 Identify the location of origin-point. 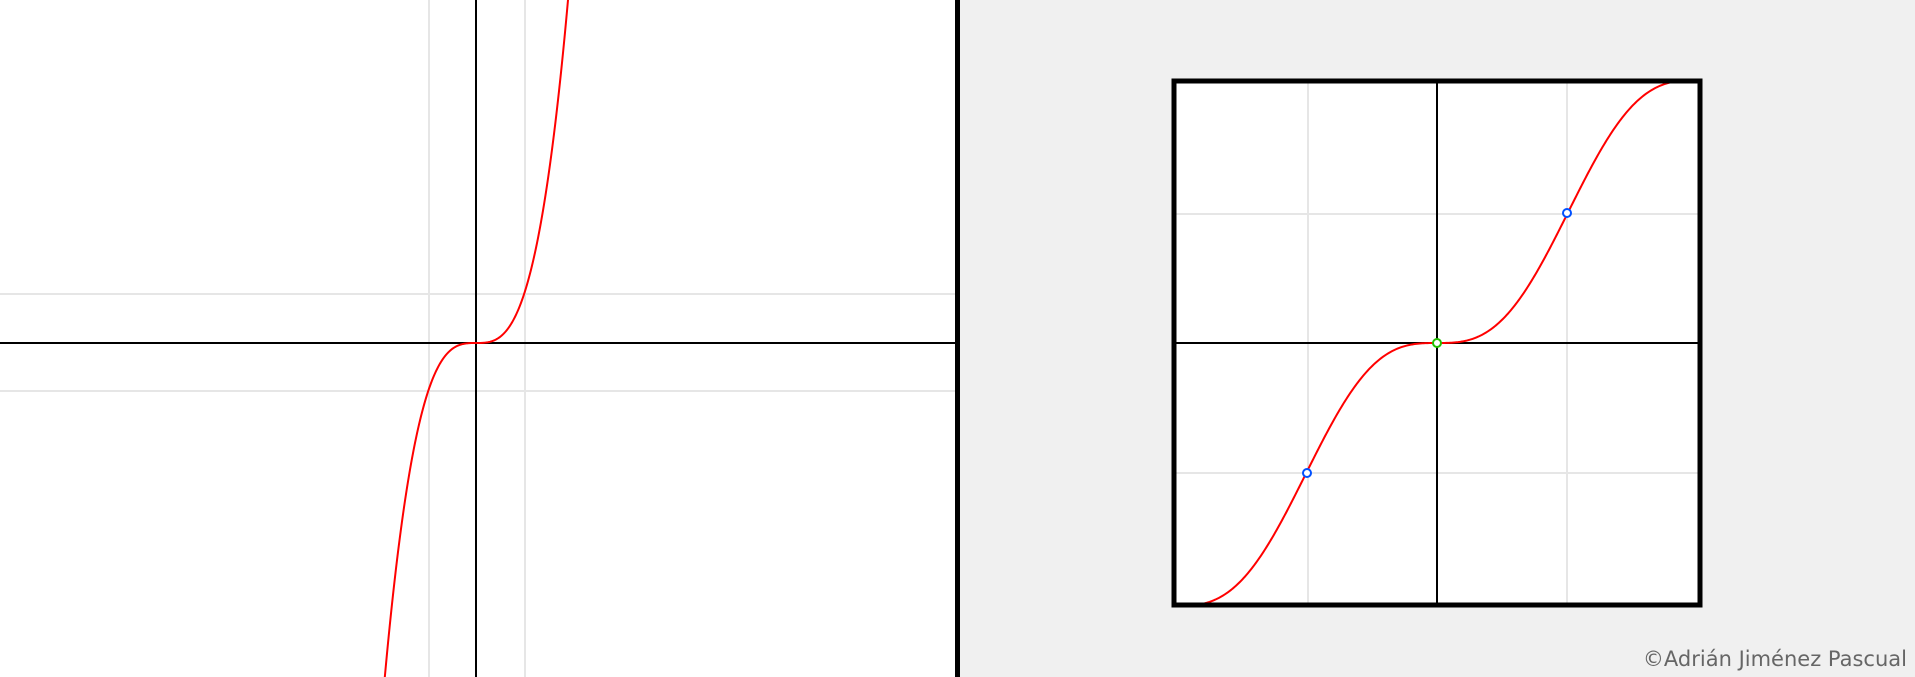
(1437, 343).